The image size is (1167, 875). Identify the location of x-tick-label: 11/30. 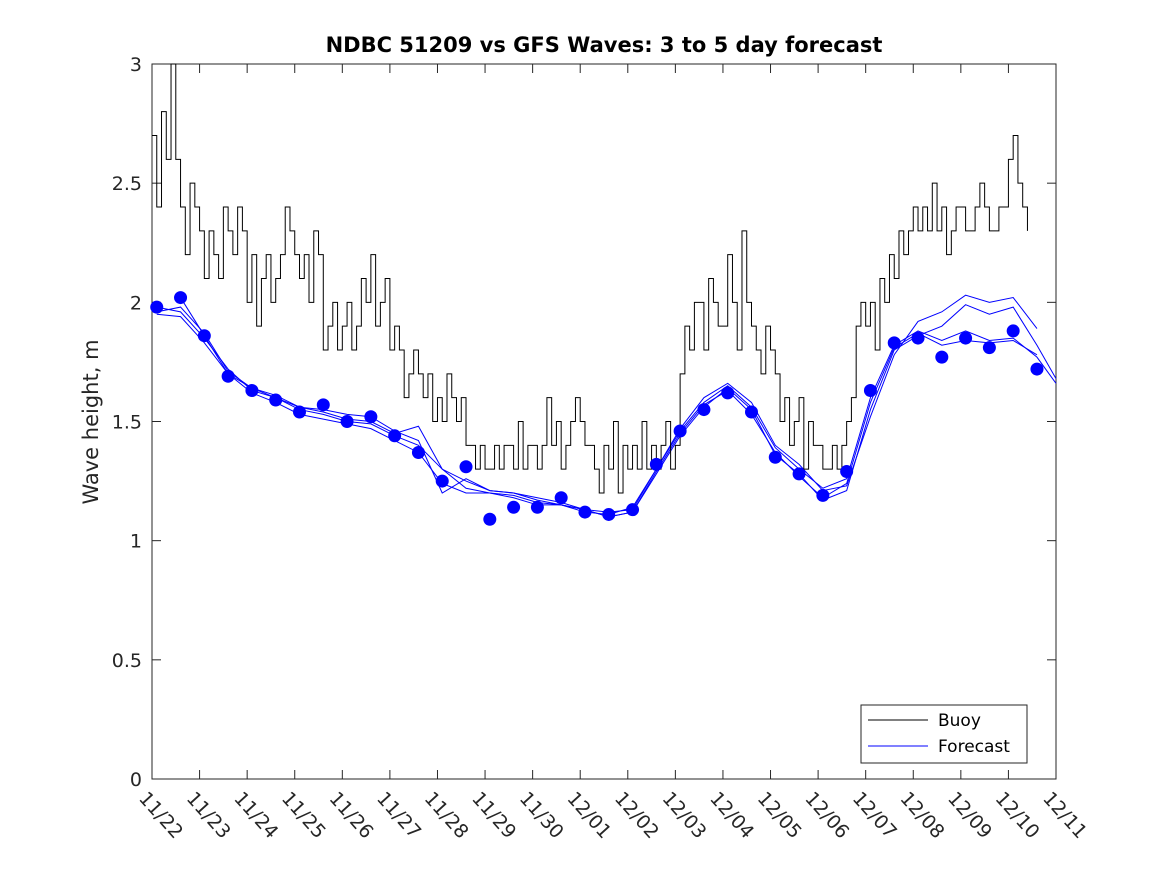
(541, 815).